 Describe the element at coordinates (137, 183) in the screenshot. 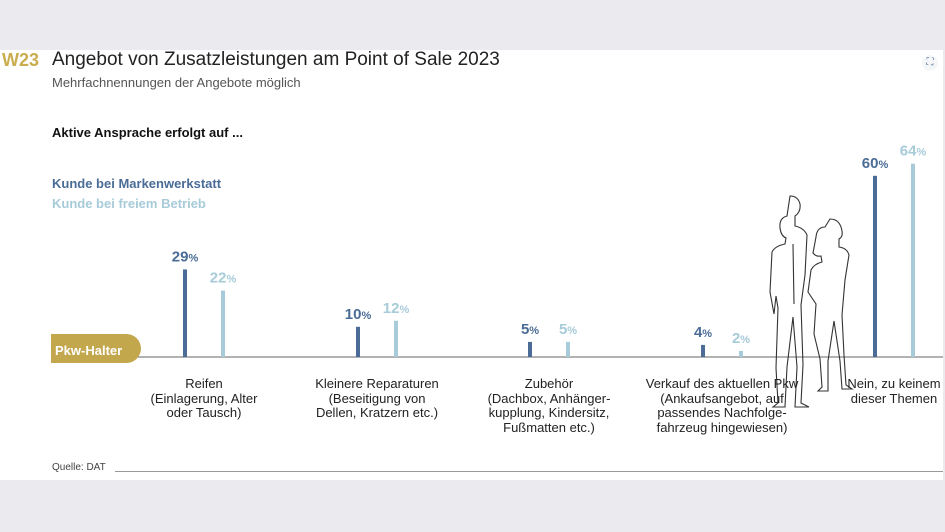

I see `legend-series-1: Kunde bei Markenwerkstatt` at that location.